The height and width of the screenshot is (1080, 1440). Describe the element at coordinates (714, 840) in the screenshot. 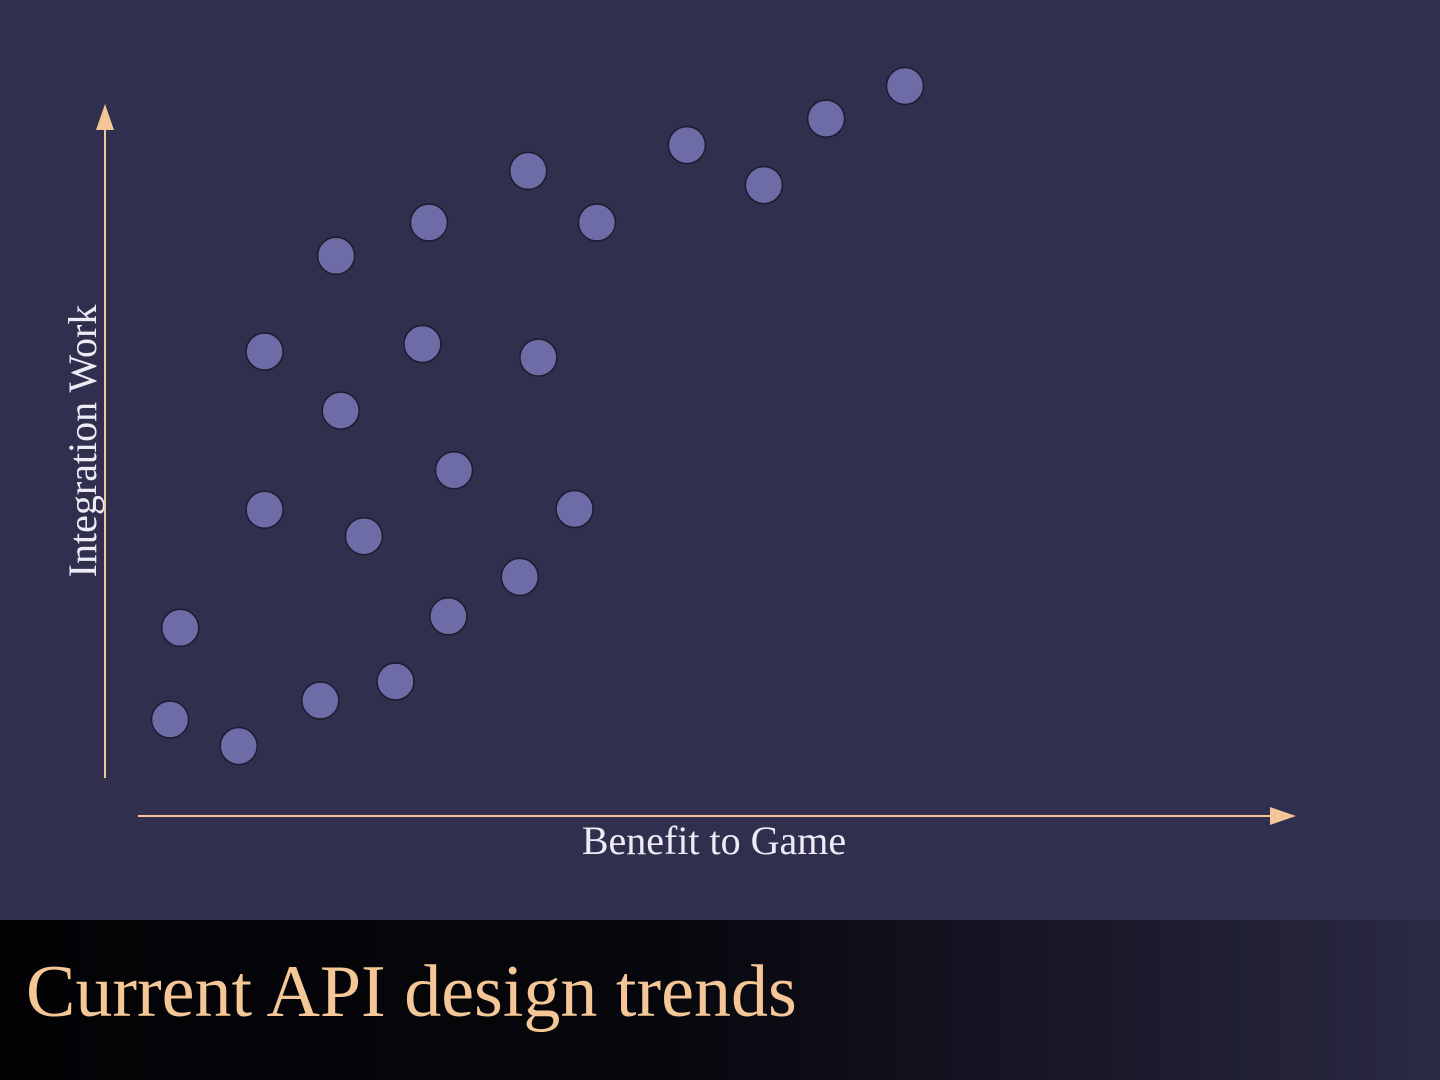

I see `x-axis-label: Benefit to Game` at that location.